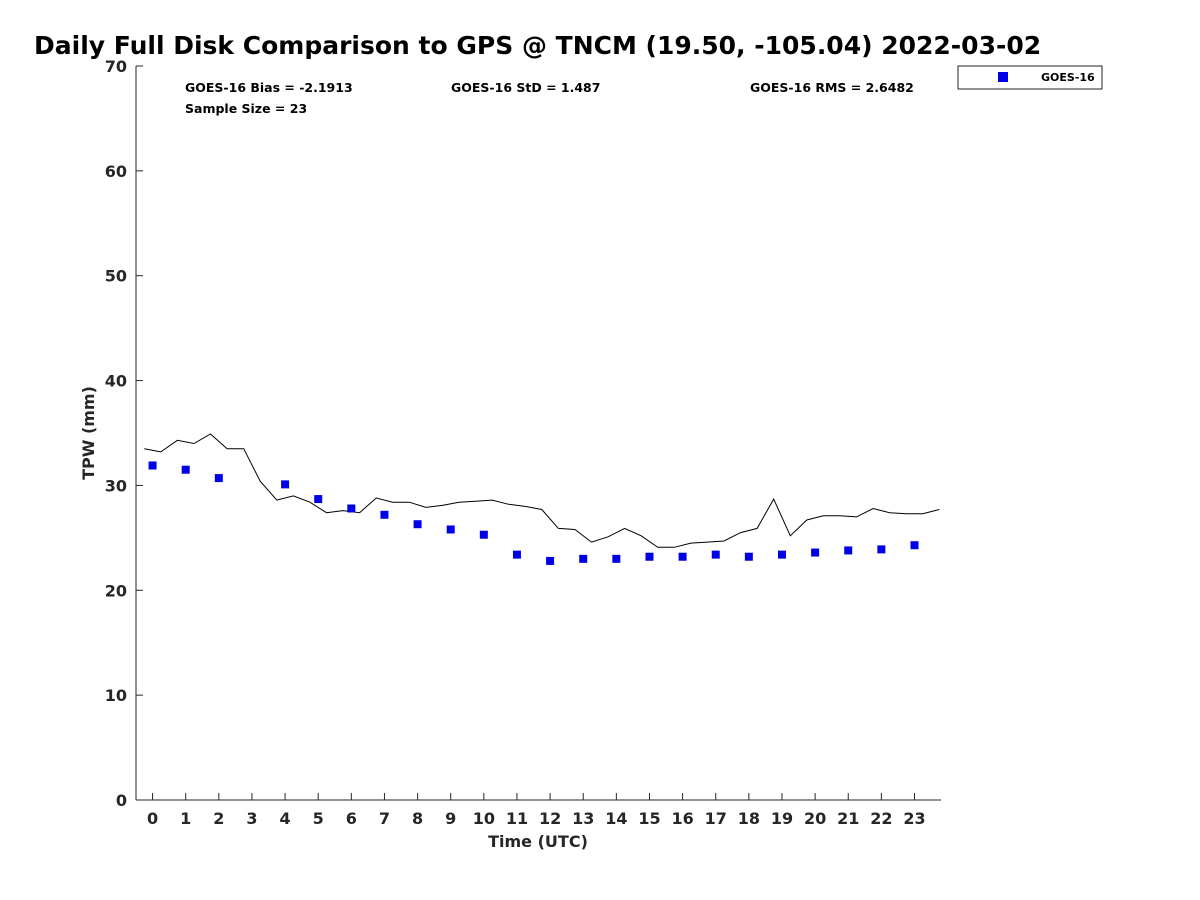  I want to click on x-axis-label: Time (UTC), so click(538, 841).